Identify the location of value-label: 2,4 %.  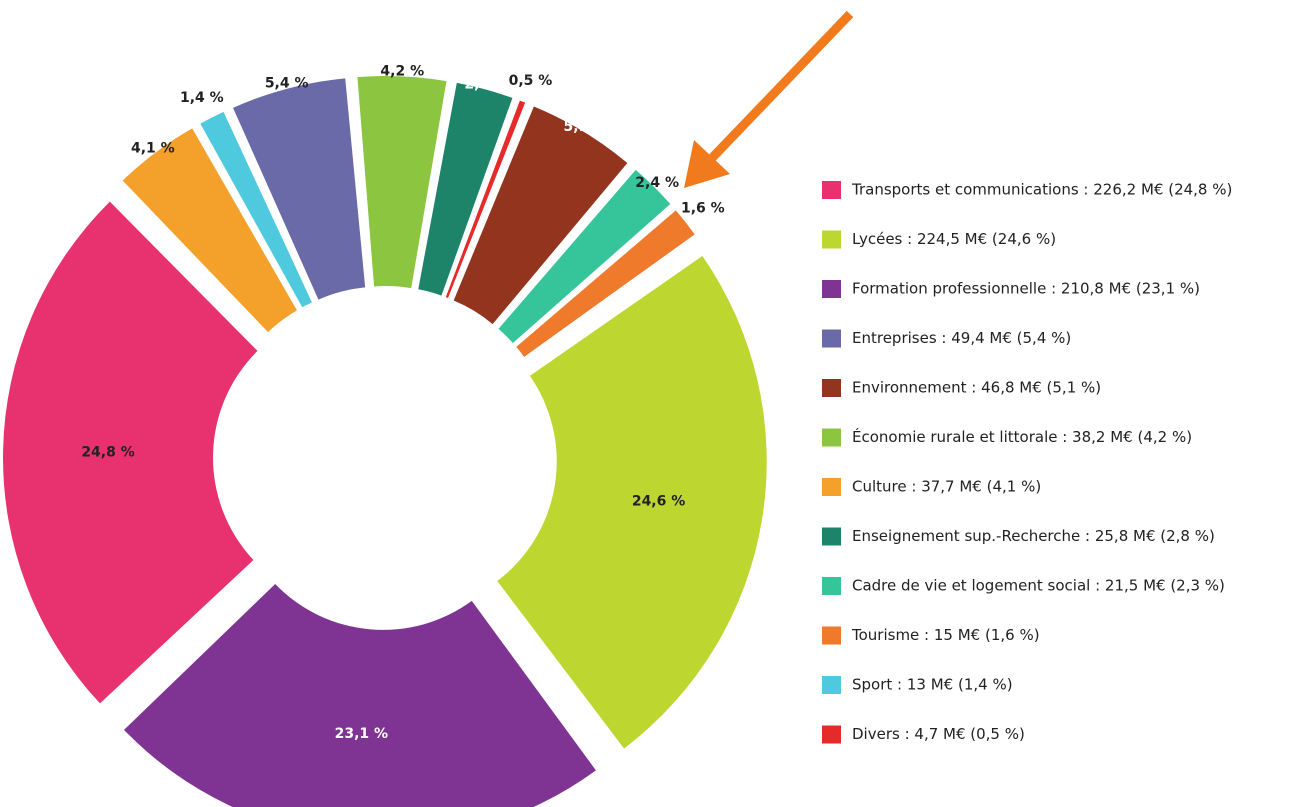
(657, 183).